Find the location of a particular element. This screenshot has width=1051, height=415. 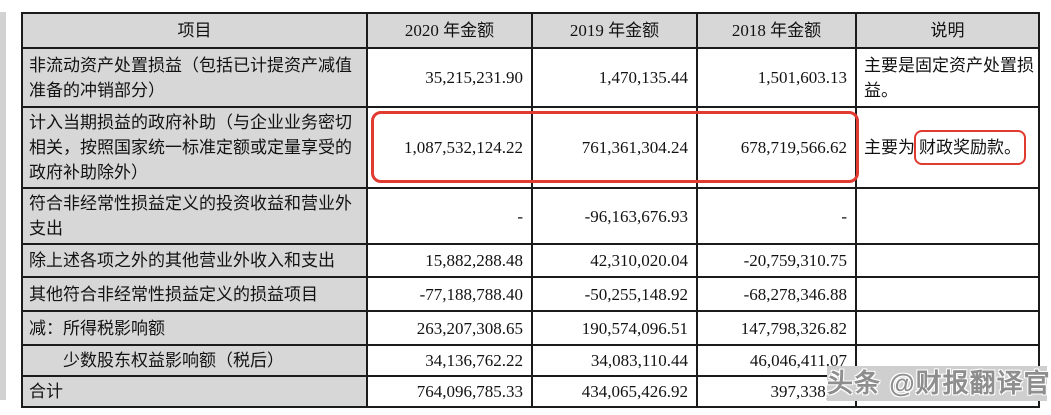

row-item-label: 除上述各项之外的其他营业外收入和支出 is located at coordinates (194, 260).